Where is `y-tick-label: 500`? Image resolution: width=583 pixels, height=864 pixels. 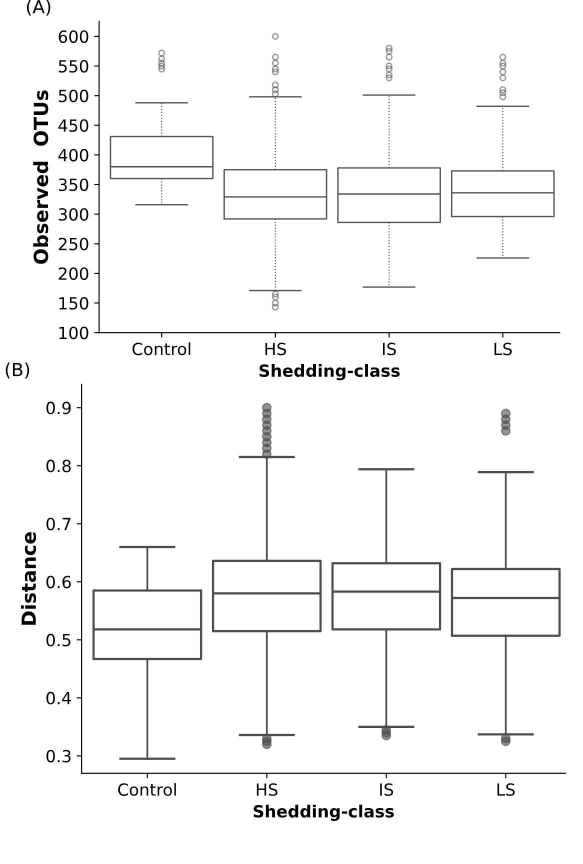
y-tick-label: 500 is located at coordinates (73, 96).